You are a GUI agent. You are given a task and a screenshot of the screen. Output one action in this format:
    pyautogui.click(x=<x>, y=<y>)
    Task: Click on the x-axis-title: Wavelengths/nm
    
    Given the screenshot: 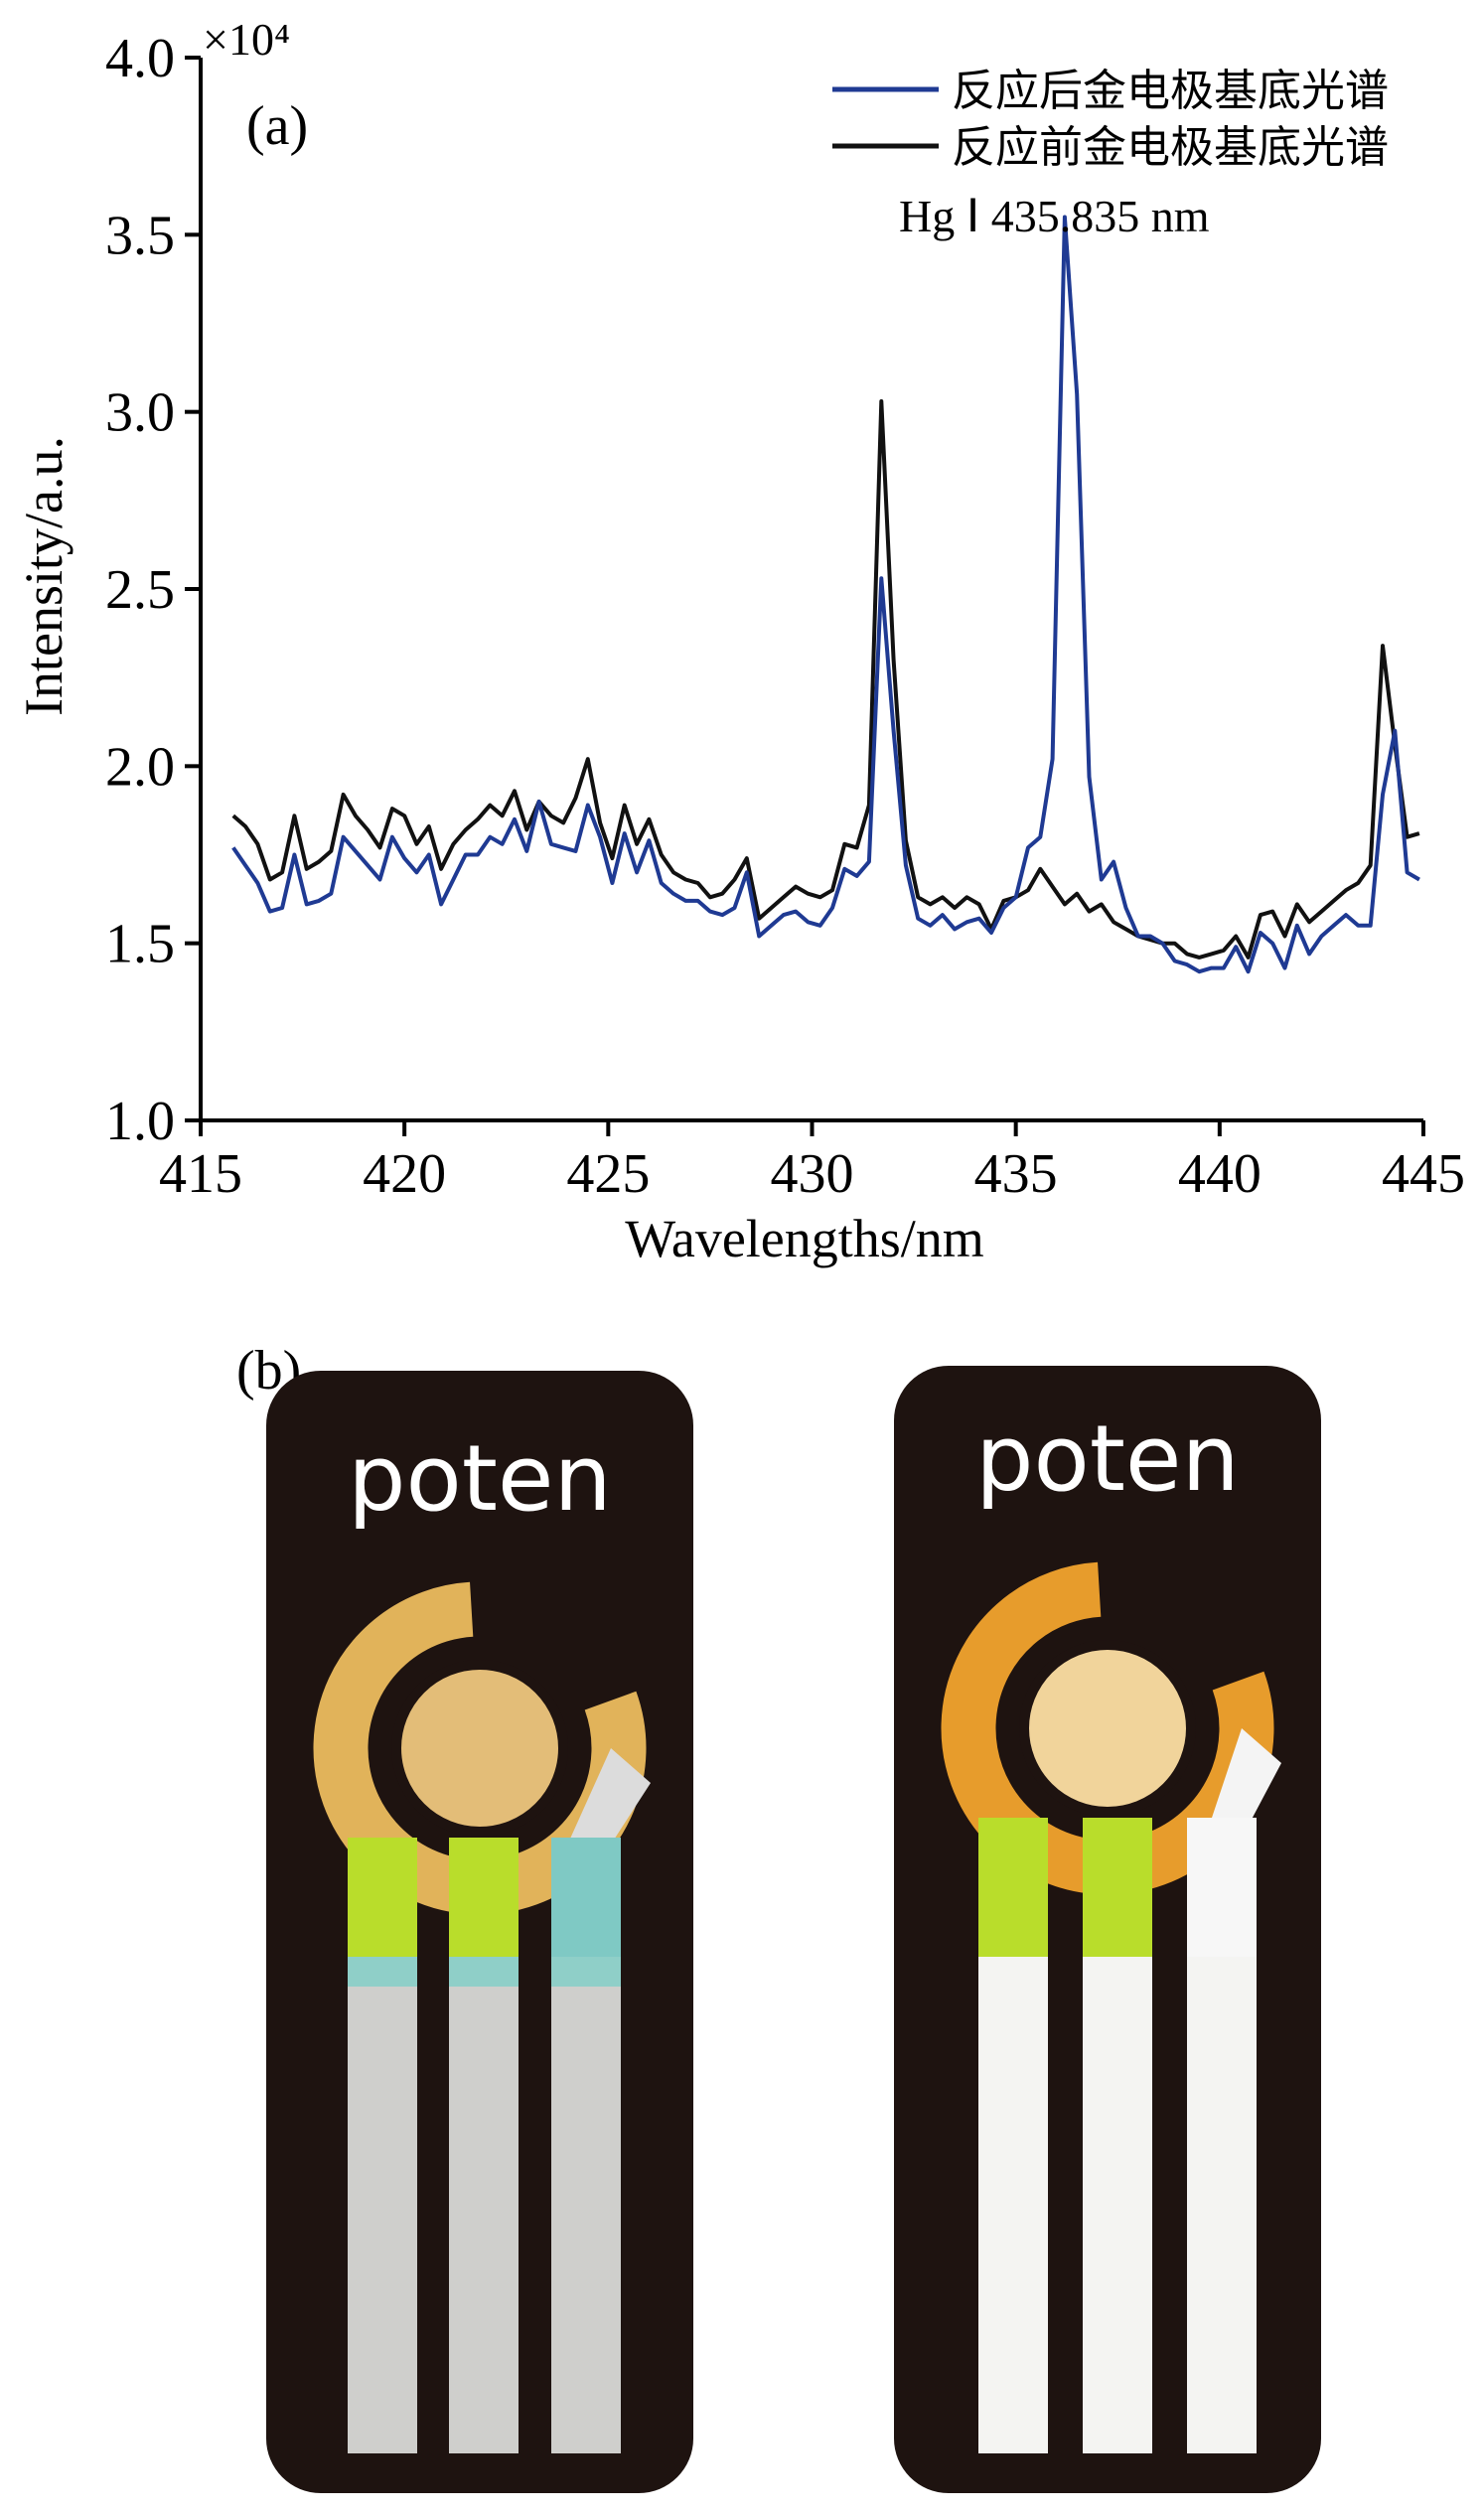 What is the action you would take?
    pyautogui.click(x=804, y=1238)
    